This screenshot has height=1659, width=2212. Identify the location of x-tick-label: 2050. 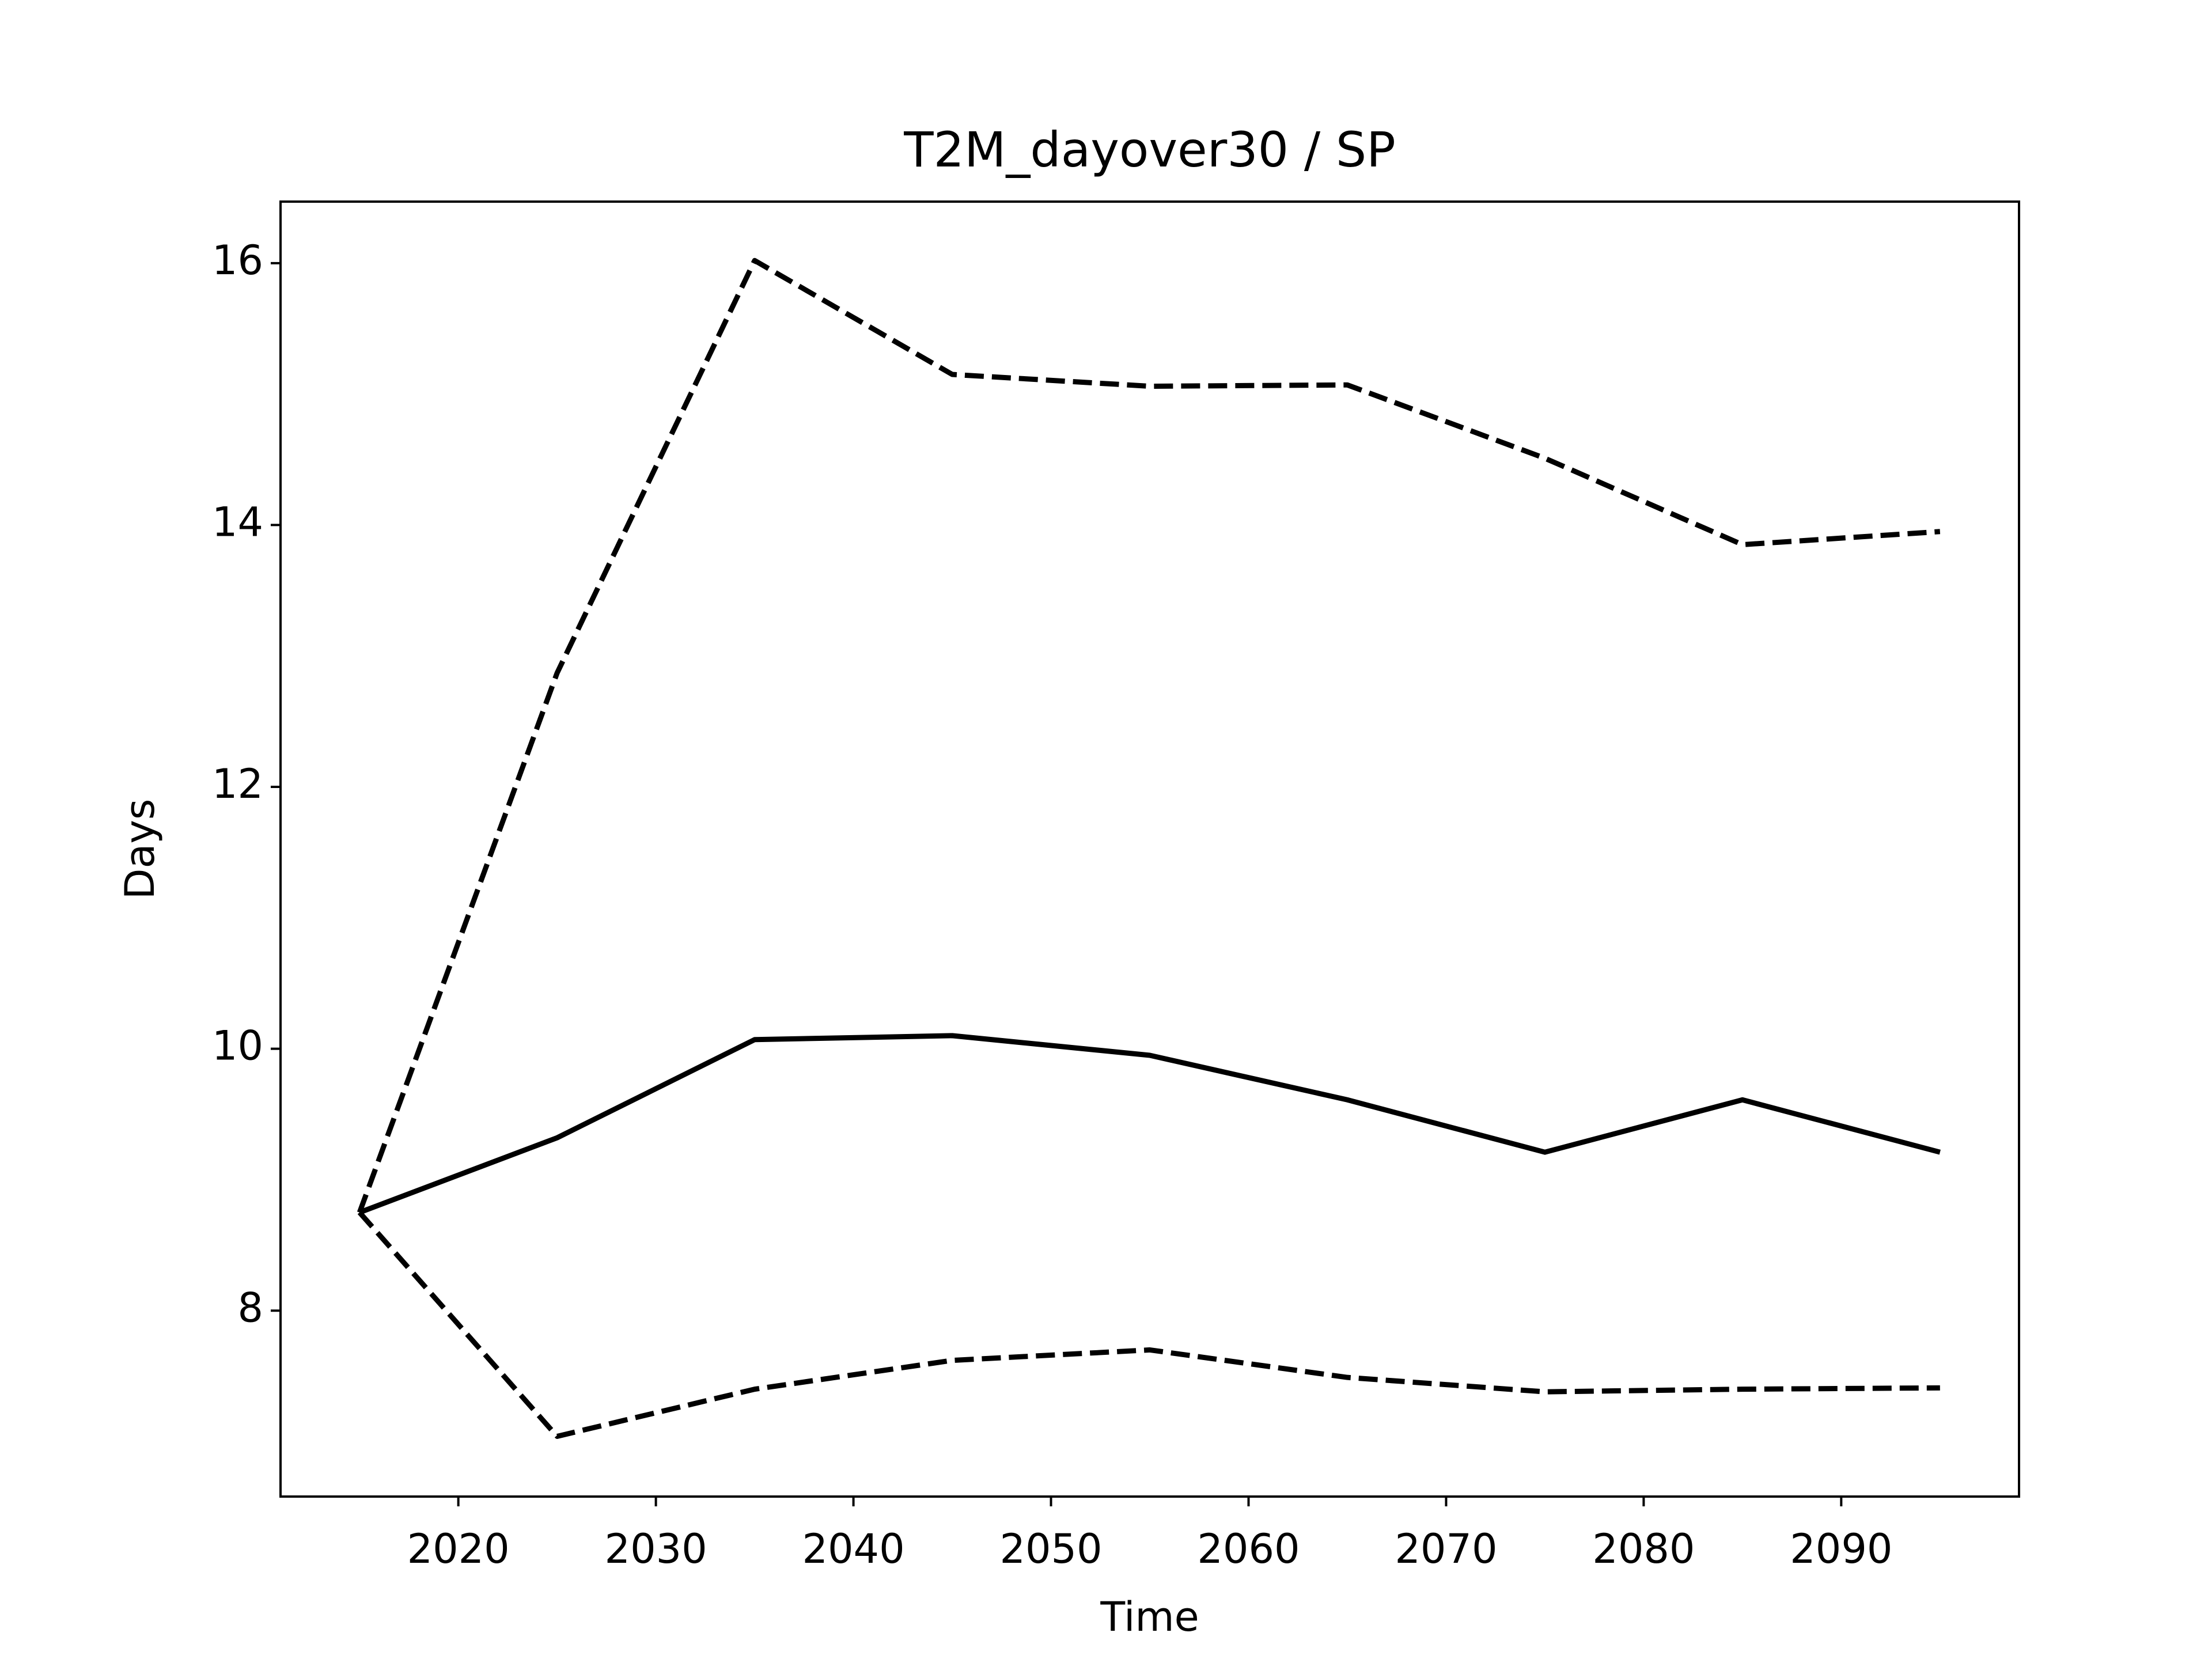
(1050, 1549).